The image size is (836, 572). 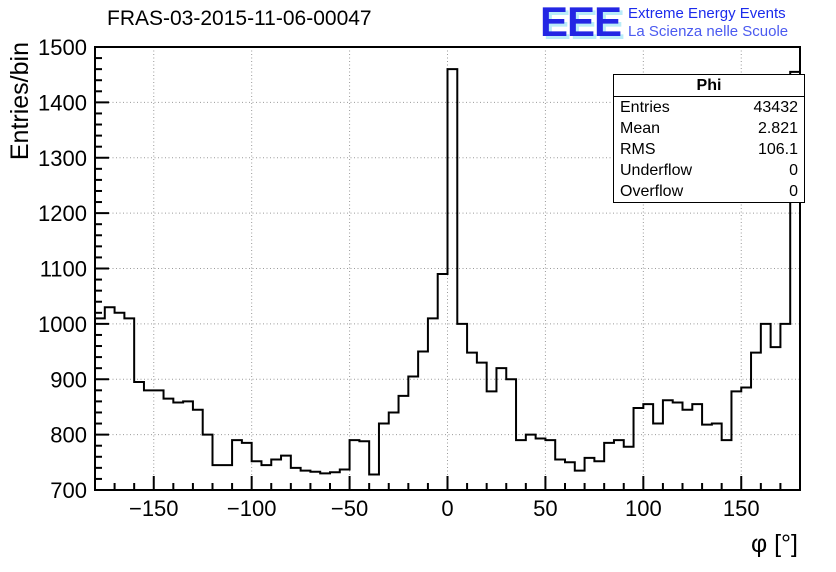 I want to click on y-tick-label: 700, so click(x=68, y=490).